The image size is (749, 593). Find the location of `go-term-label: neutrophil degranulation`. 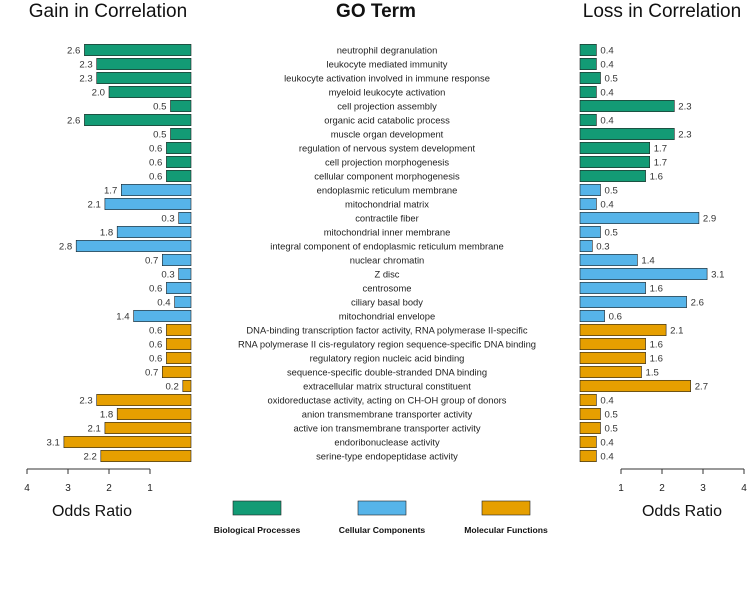

go-term-label: neutrophil degranulation is located at coordinates (387, 49).